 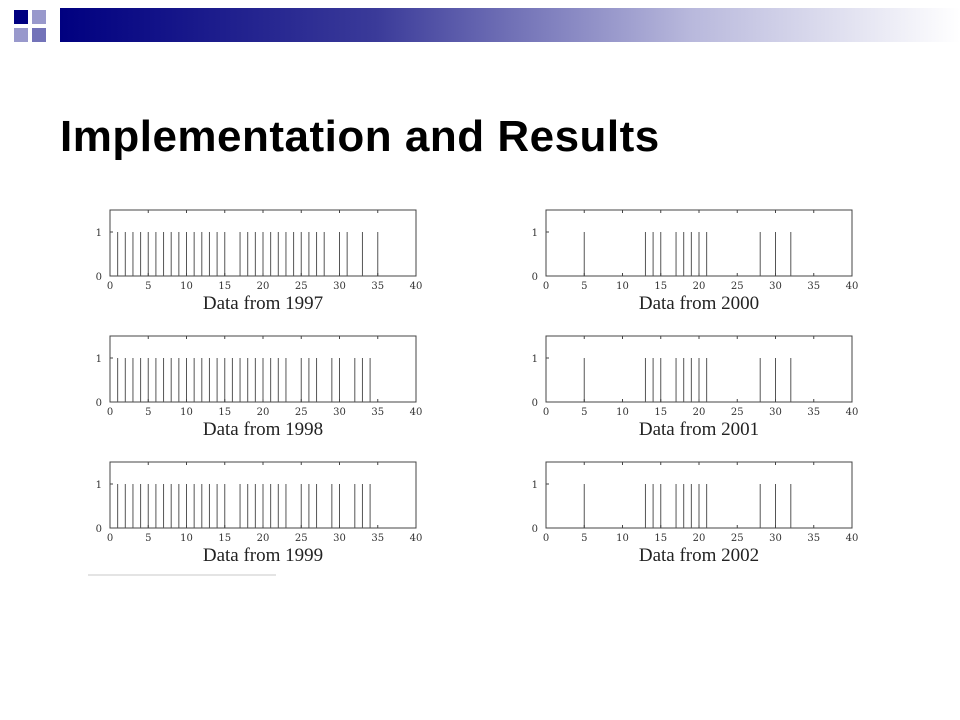 What do you see at coordinates (259, 261) in the screenshot?
I see `chart-1: 0 5 10 15 20 25 30 35 40 0 1 Data from 1997` at bounding box center [259, 261].